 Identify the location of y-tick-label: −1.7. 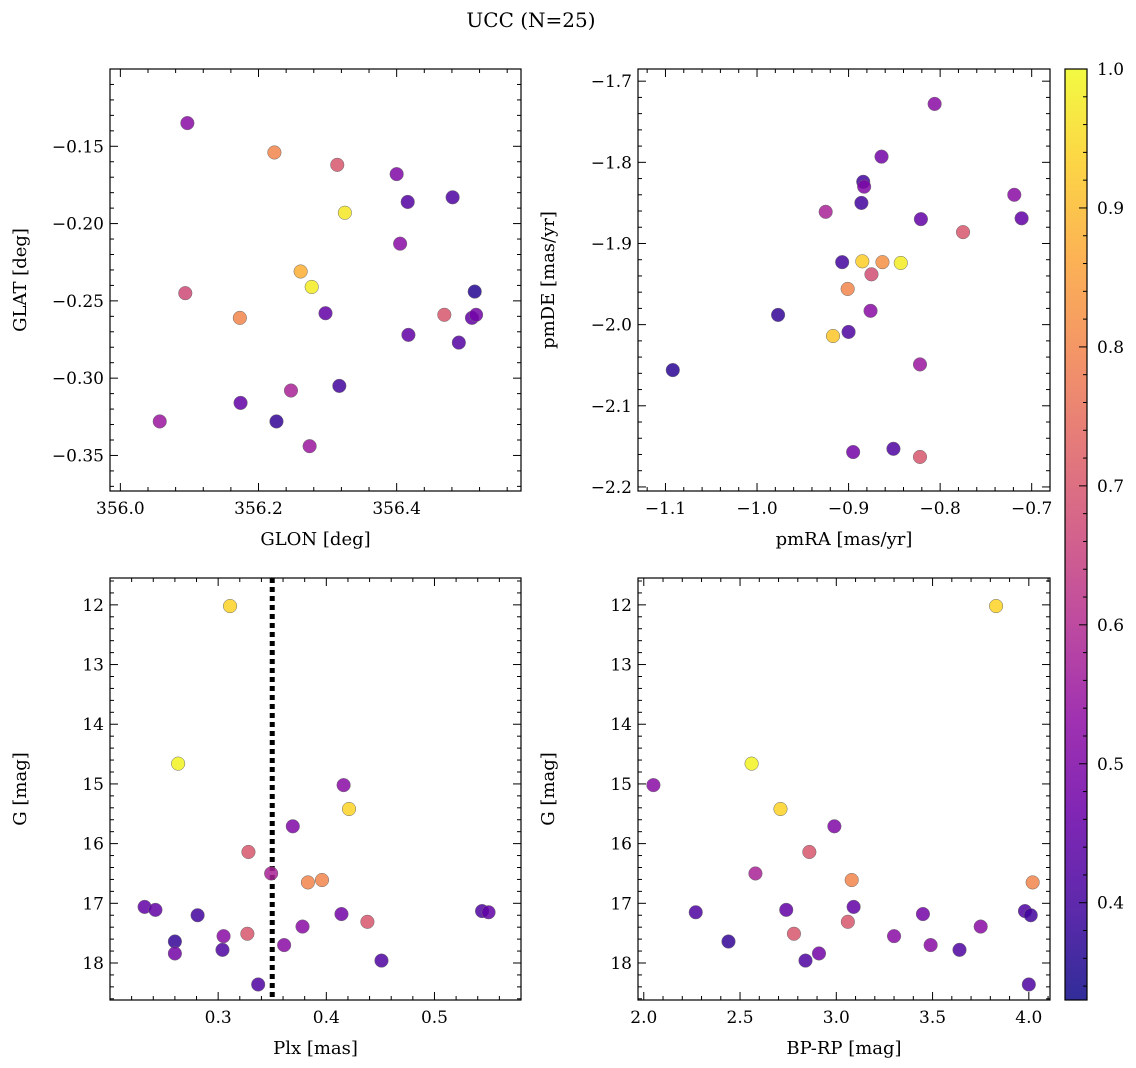
(611, 82).